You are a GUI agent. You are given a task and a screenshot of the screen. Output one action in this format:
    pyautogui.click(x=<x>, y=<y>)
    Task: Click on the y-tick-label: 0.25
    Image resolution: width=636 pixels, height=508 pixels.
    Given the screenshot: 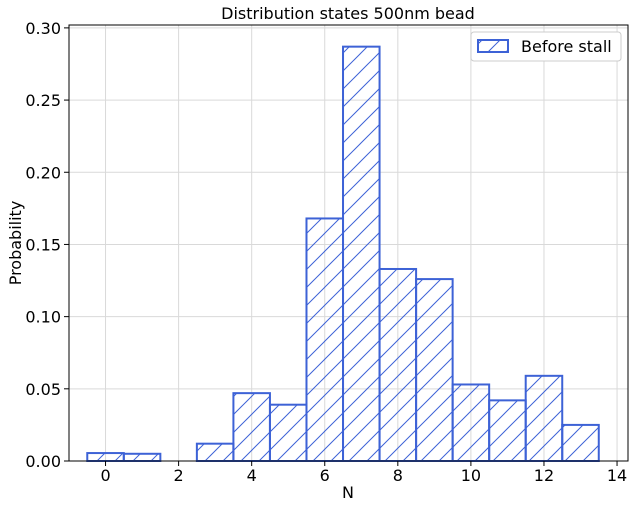 What is the action you would take?
    pyautogui.click(x=43, y=100)
    